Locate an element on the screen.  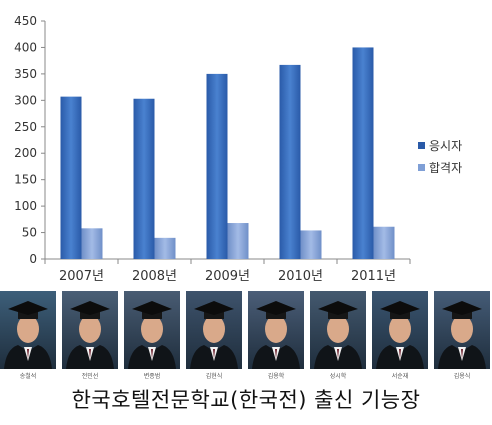
legend-item-passed: 합격자 is located at coordinates (440, 167).